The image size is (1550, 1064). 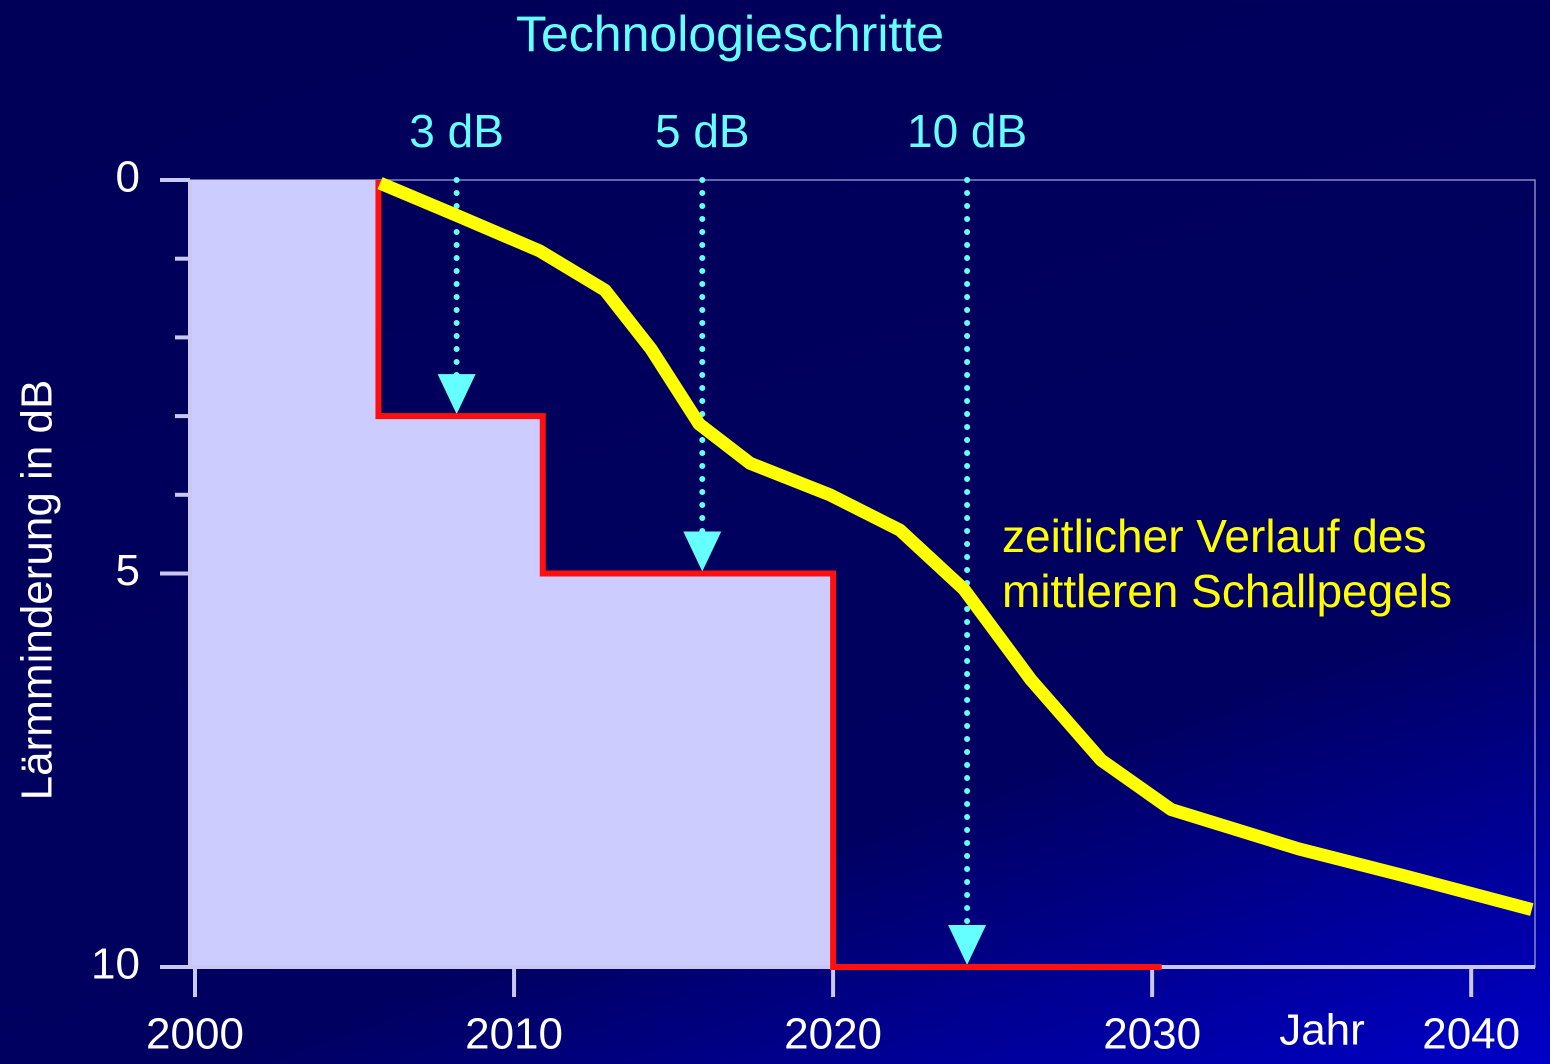 What do you see at coordinates (514, 1034) in the screenshot?
I see `x-tick-label: 2010` at bounding box center [514, 1034].